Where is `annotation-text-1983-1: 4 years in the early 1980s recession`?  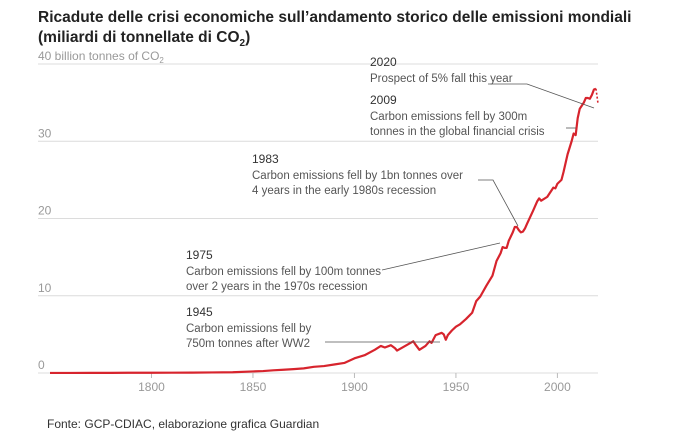 annotation-text-1983-1: 4 years in the early 1980s recession is located at coordinates (344, 191).